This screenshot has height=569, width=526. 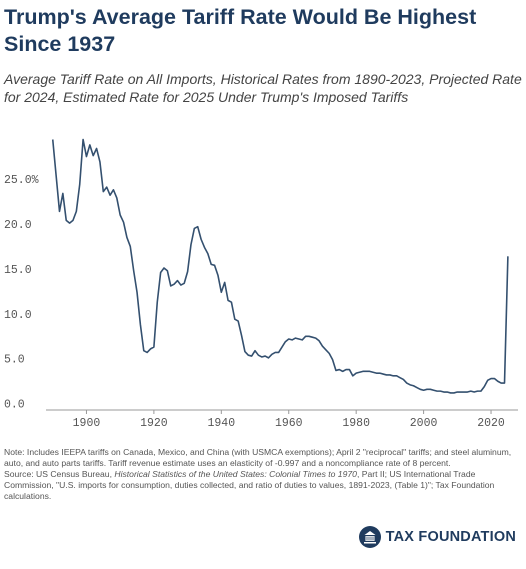 What do you see at coordinates (14, 405) in the screenshot?
I see `y-tick-label: 0.0` at bounding box center [14, 405].